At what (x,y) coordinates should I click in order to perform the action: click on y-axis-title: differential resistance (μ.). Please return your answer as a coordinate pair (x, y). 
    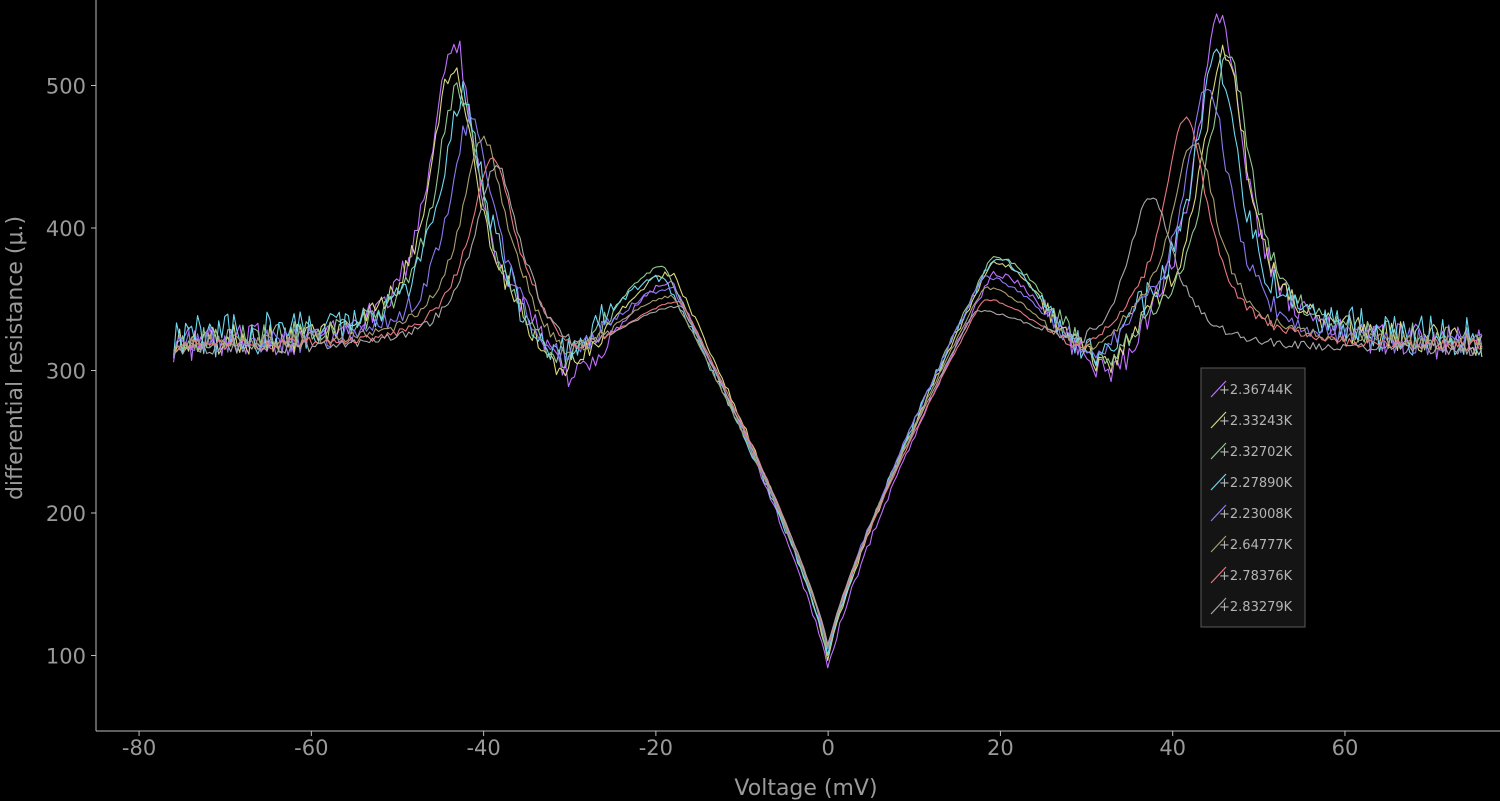
    Looking at the image, I should click on (15, 358).